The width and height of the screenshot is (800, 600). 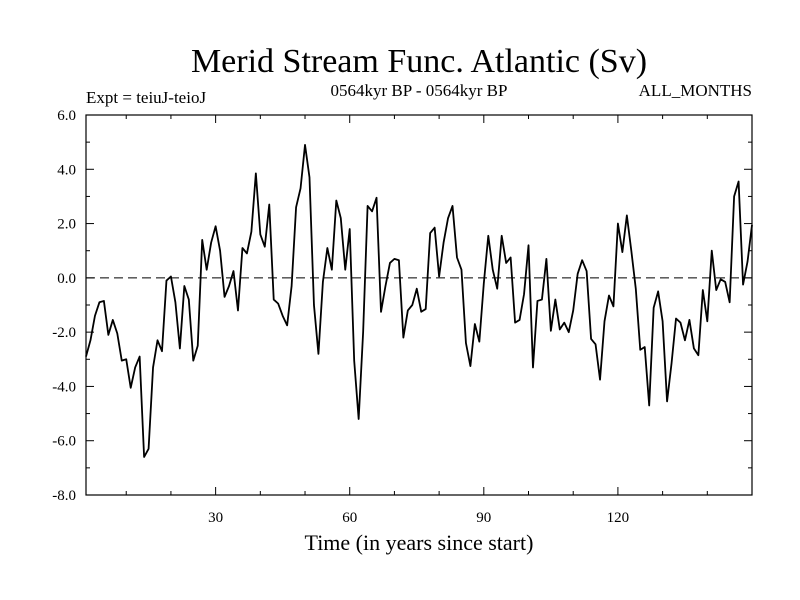 What do you see at coordinates (618, 518) in the screenshot?
I see `x-tick-label: 120` at bounding box center [618, 518].